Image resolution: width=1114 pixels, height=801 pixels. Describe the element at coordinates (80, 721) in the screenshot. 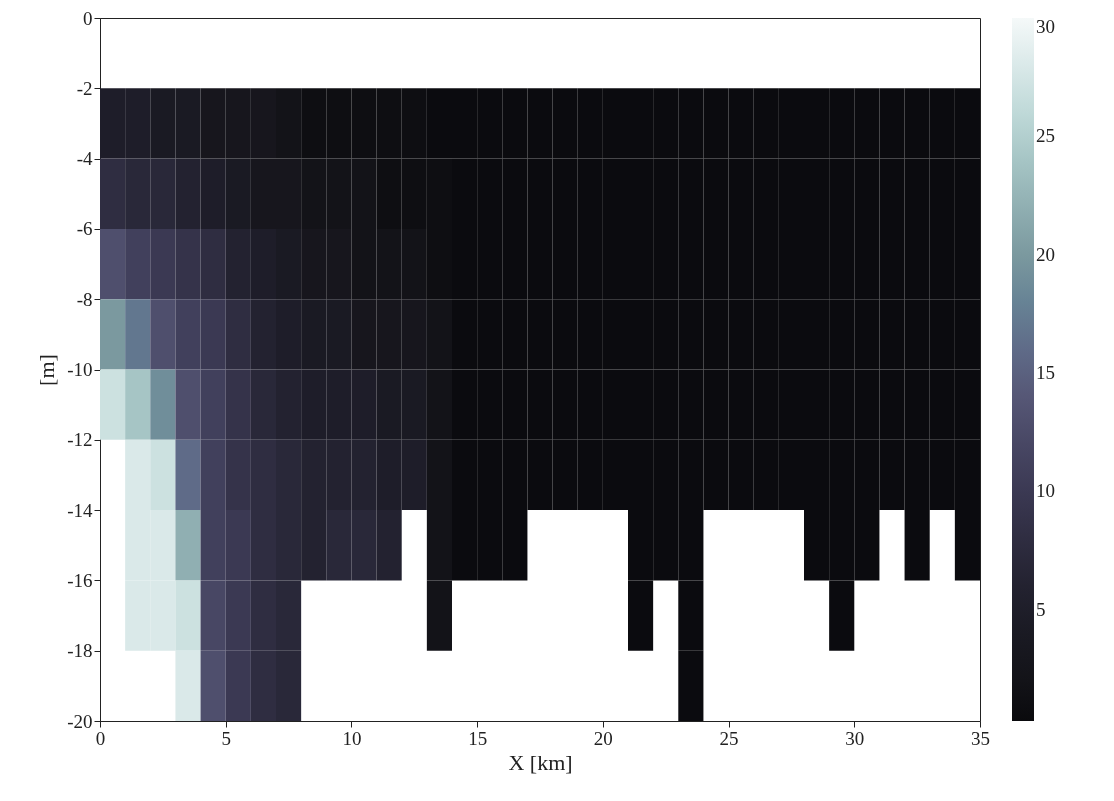

I see `y-tick-label: -20` at that location.